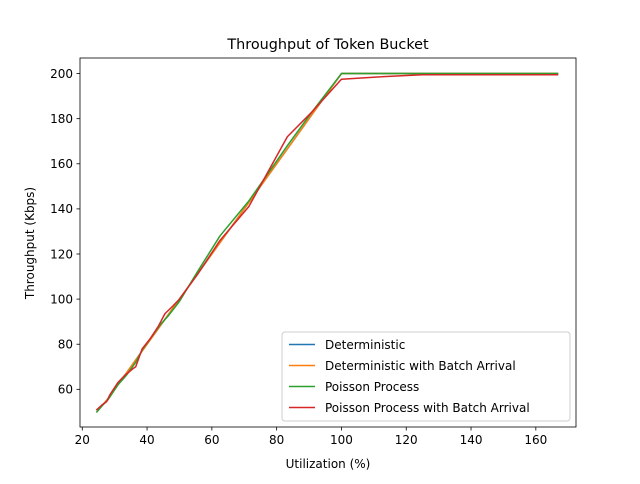  Describe the element at coordinates (427, 408) in the screenshot. I see `legend-label-4: Poisson Process with Batch Arrival` at that location.